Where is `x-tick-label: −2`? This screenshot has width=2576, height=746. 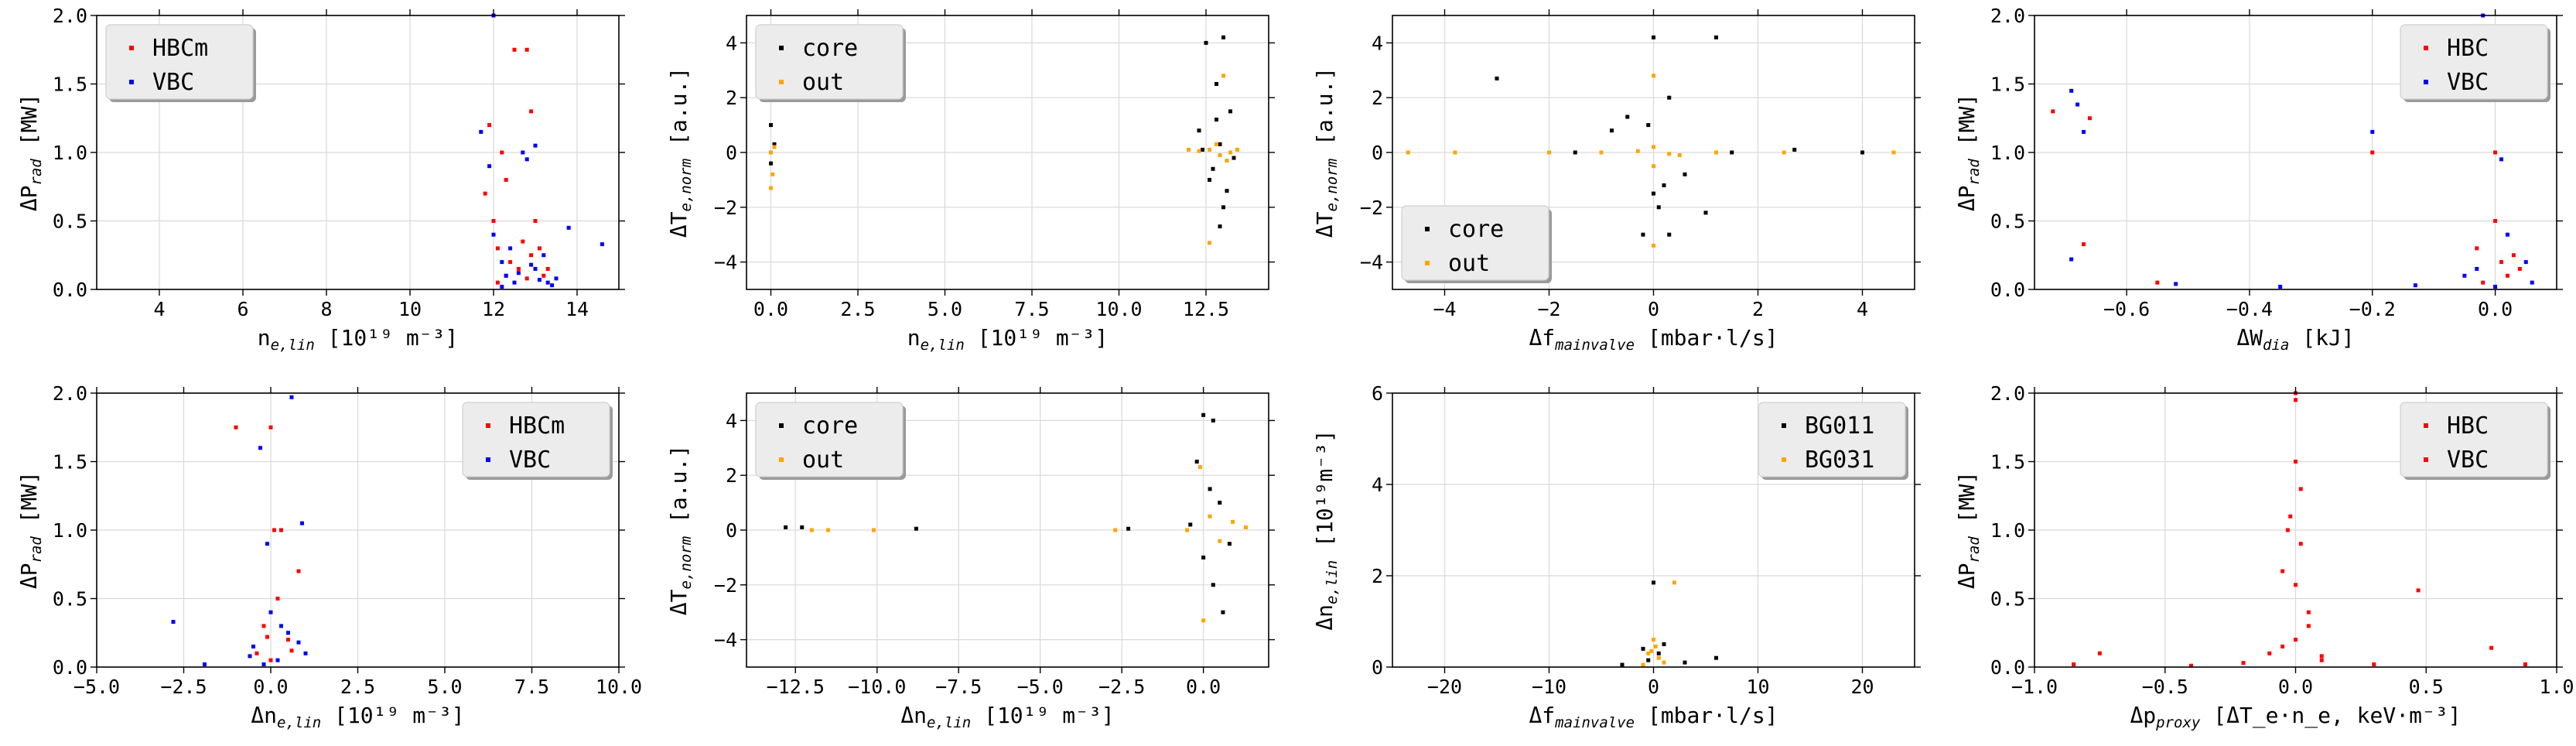
x-tick-label: −2 is located at coordinates (1548, 309).